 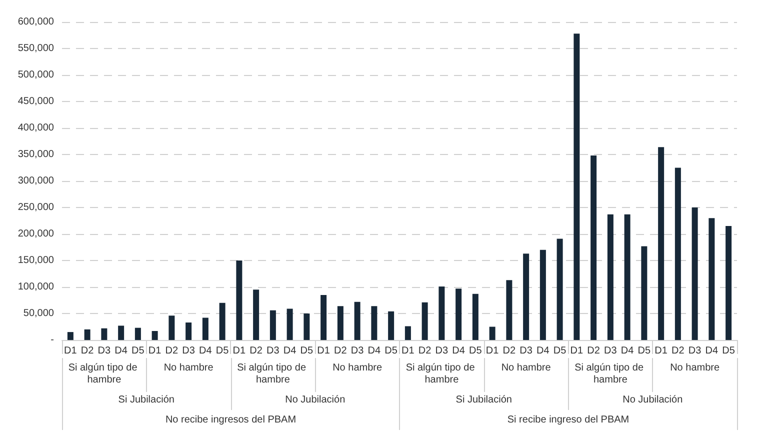 What do you see at coordinates (568, 420) in the screenshot?
I see `text: Si recibe ingreso del PBAM` at bounding box center [568, 420].